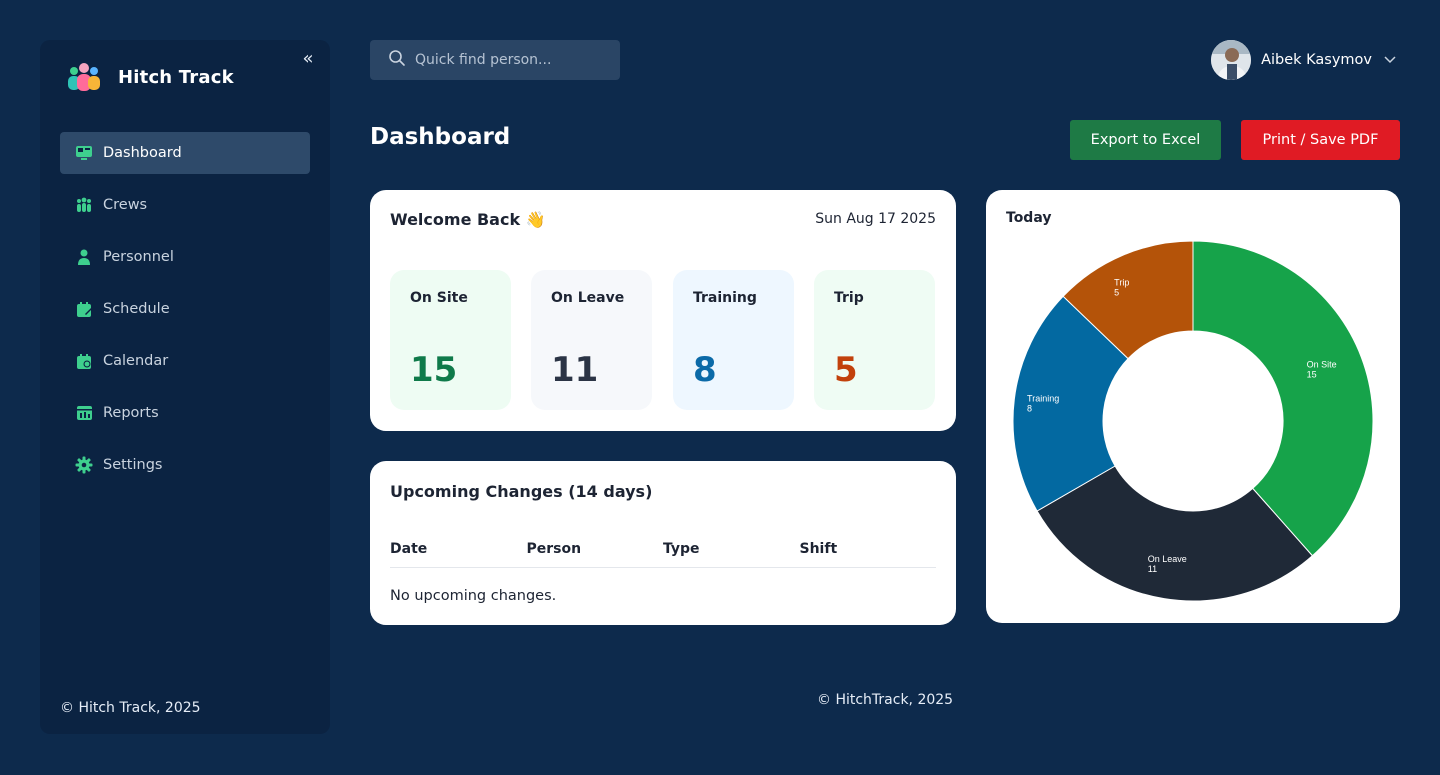  I want to click on empty-state-text: No upcoming changes., so click(473, 596).